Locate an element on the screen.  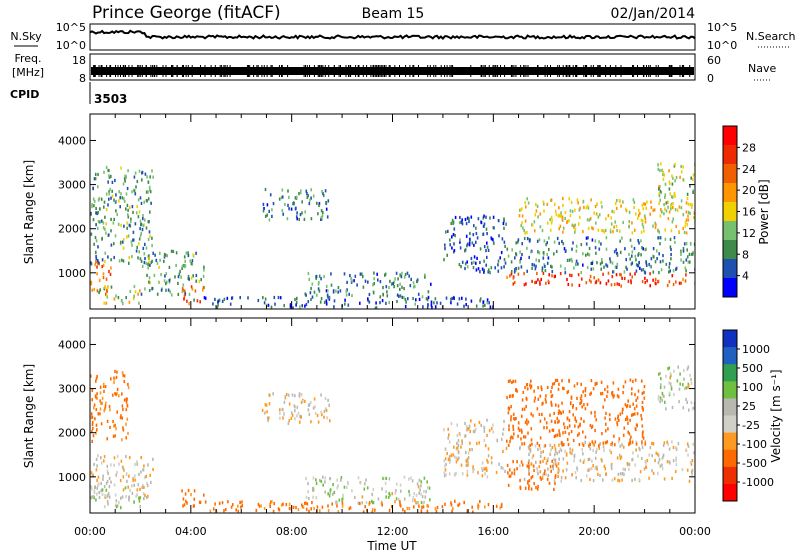
noise-right-tick-top: 10^5 is located at coordinates (722, 27).